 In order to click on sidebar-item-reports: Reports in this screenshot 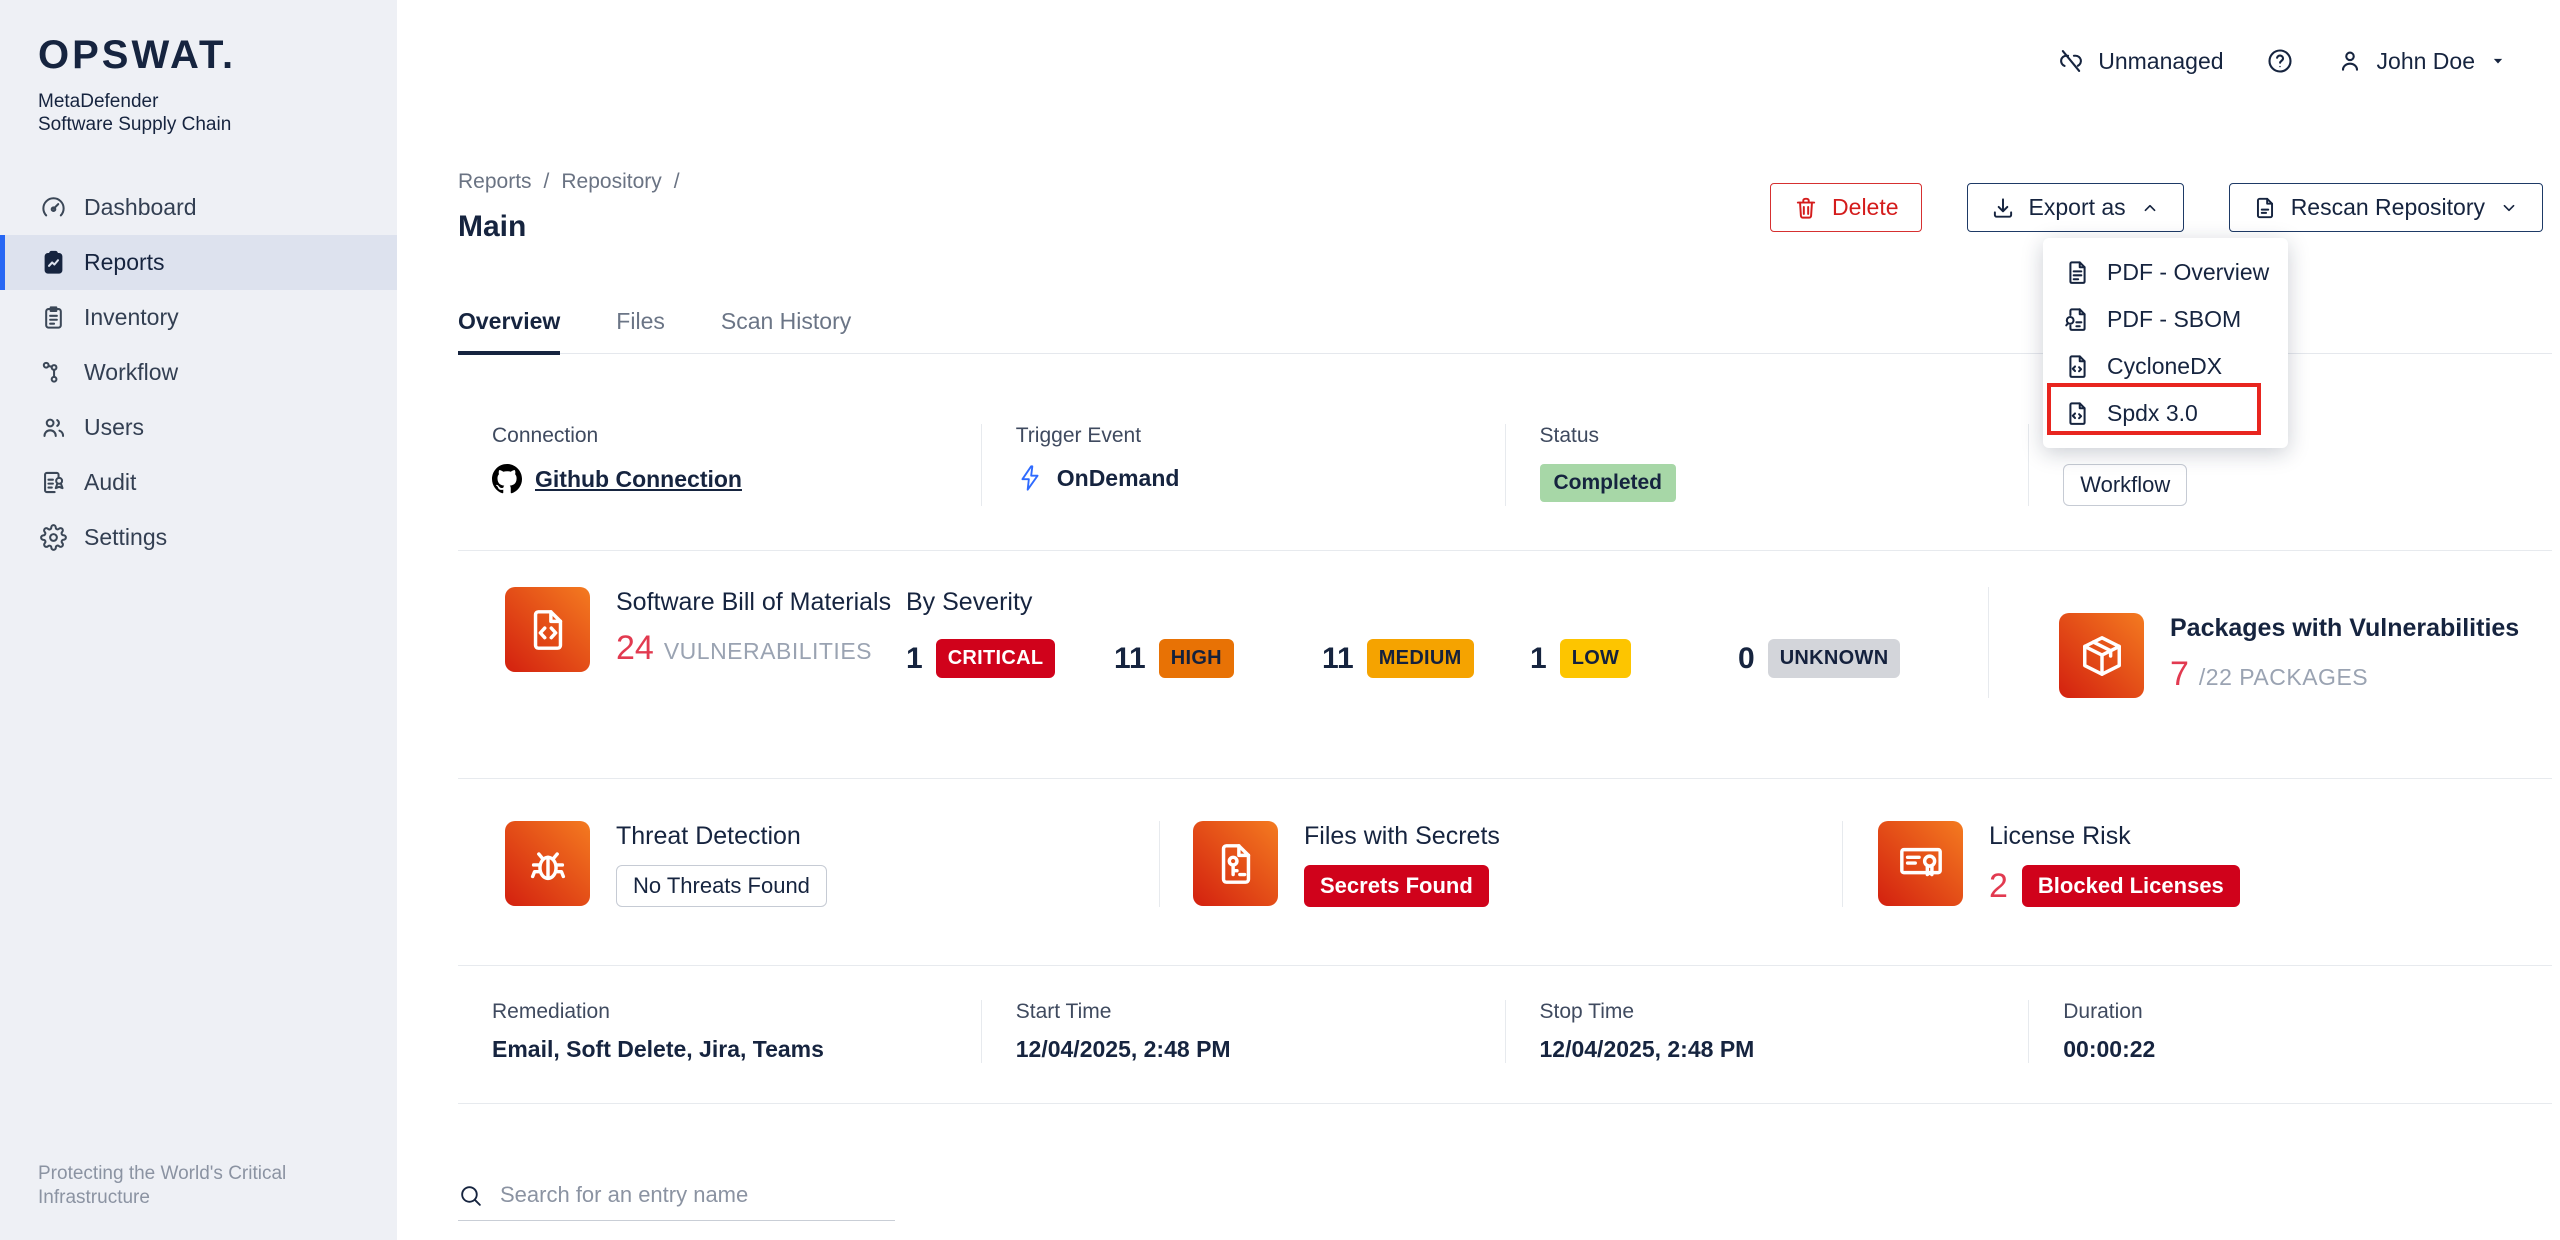, I will do `click(198, 262)`.